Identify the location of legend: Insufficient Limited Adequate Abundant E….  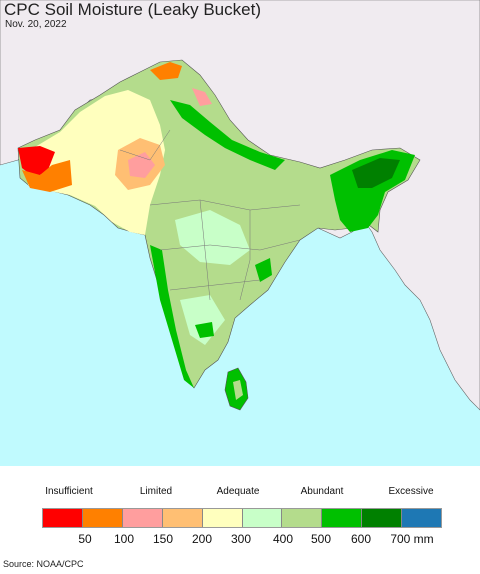
(240, 521).